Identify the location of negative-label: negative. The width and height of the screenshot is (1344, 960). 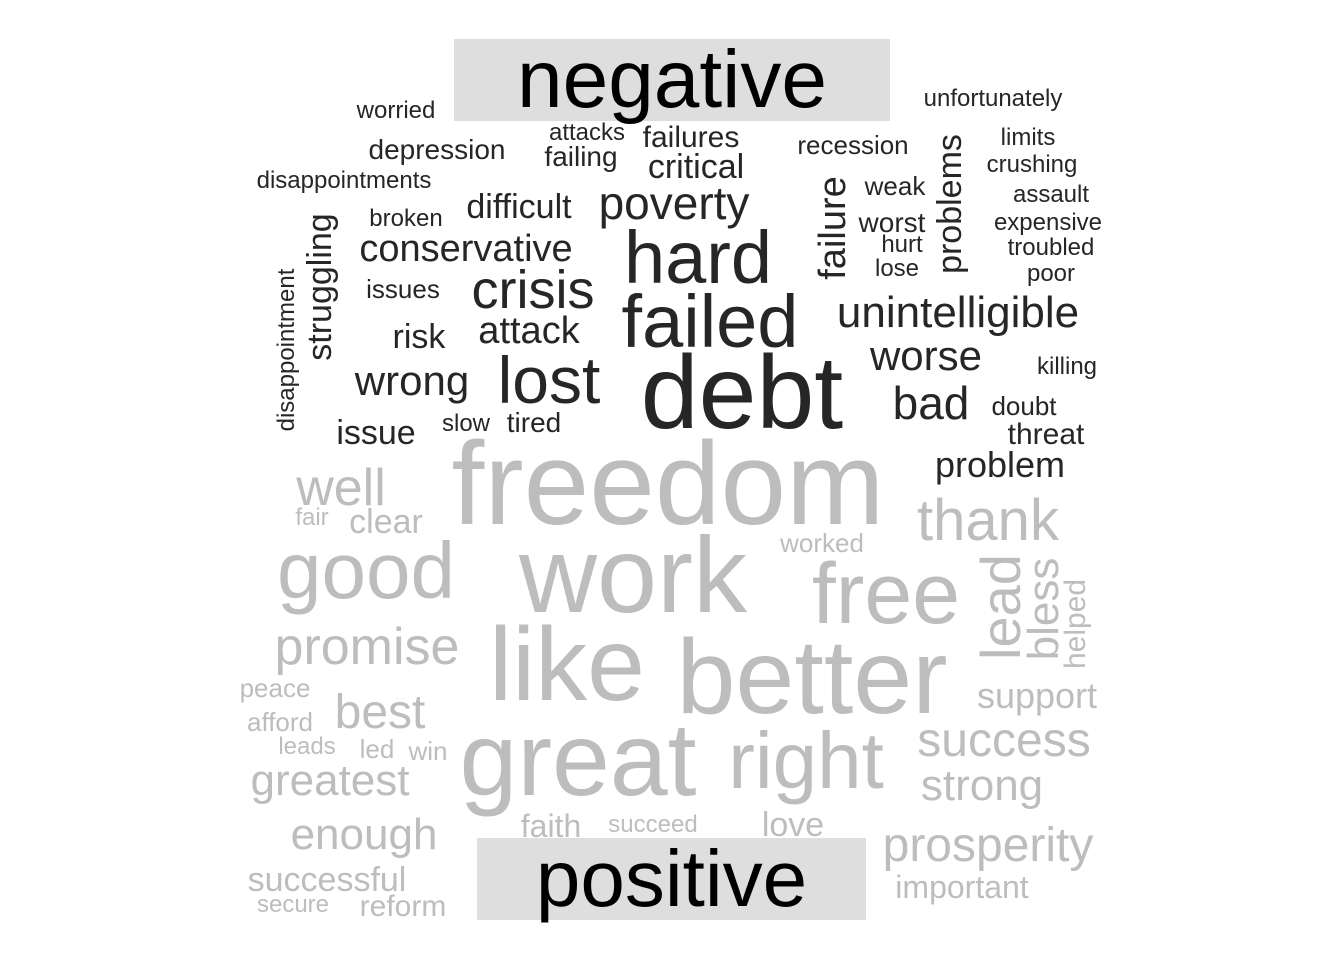
(672, 80).